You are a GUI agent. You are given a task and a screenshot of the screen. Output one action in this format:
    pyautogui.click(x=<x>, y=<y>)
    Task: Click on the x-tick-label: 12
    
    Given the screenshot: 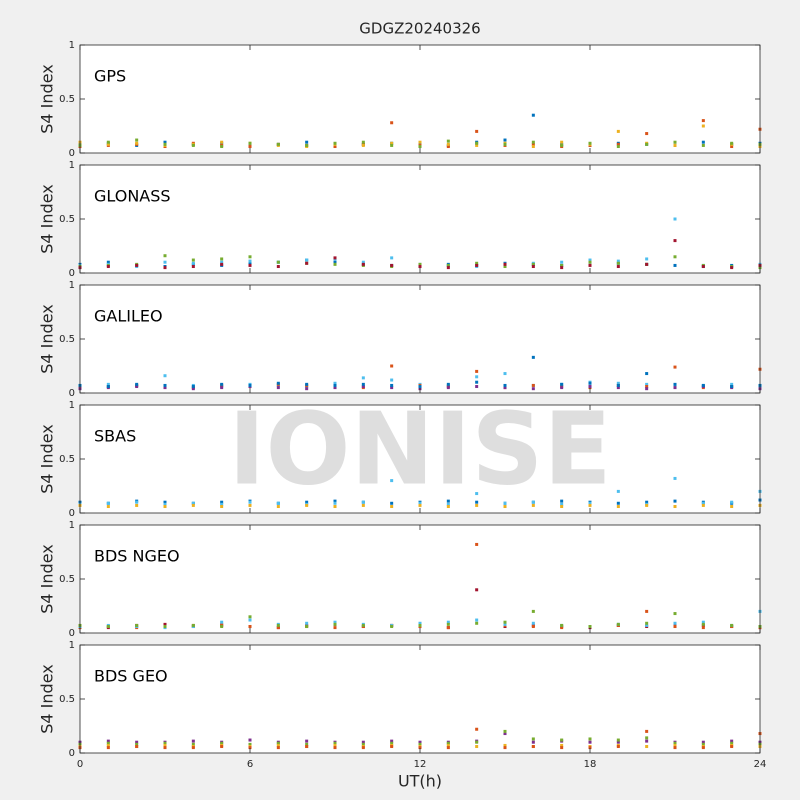 What is the action you would take?
    pyautogui.click(x=420, y=764)
    